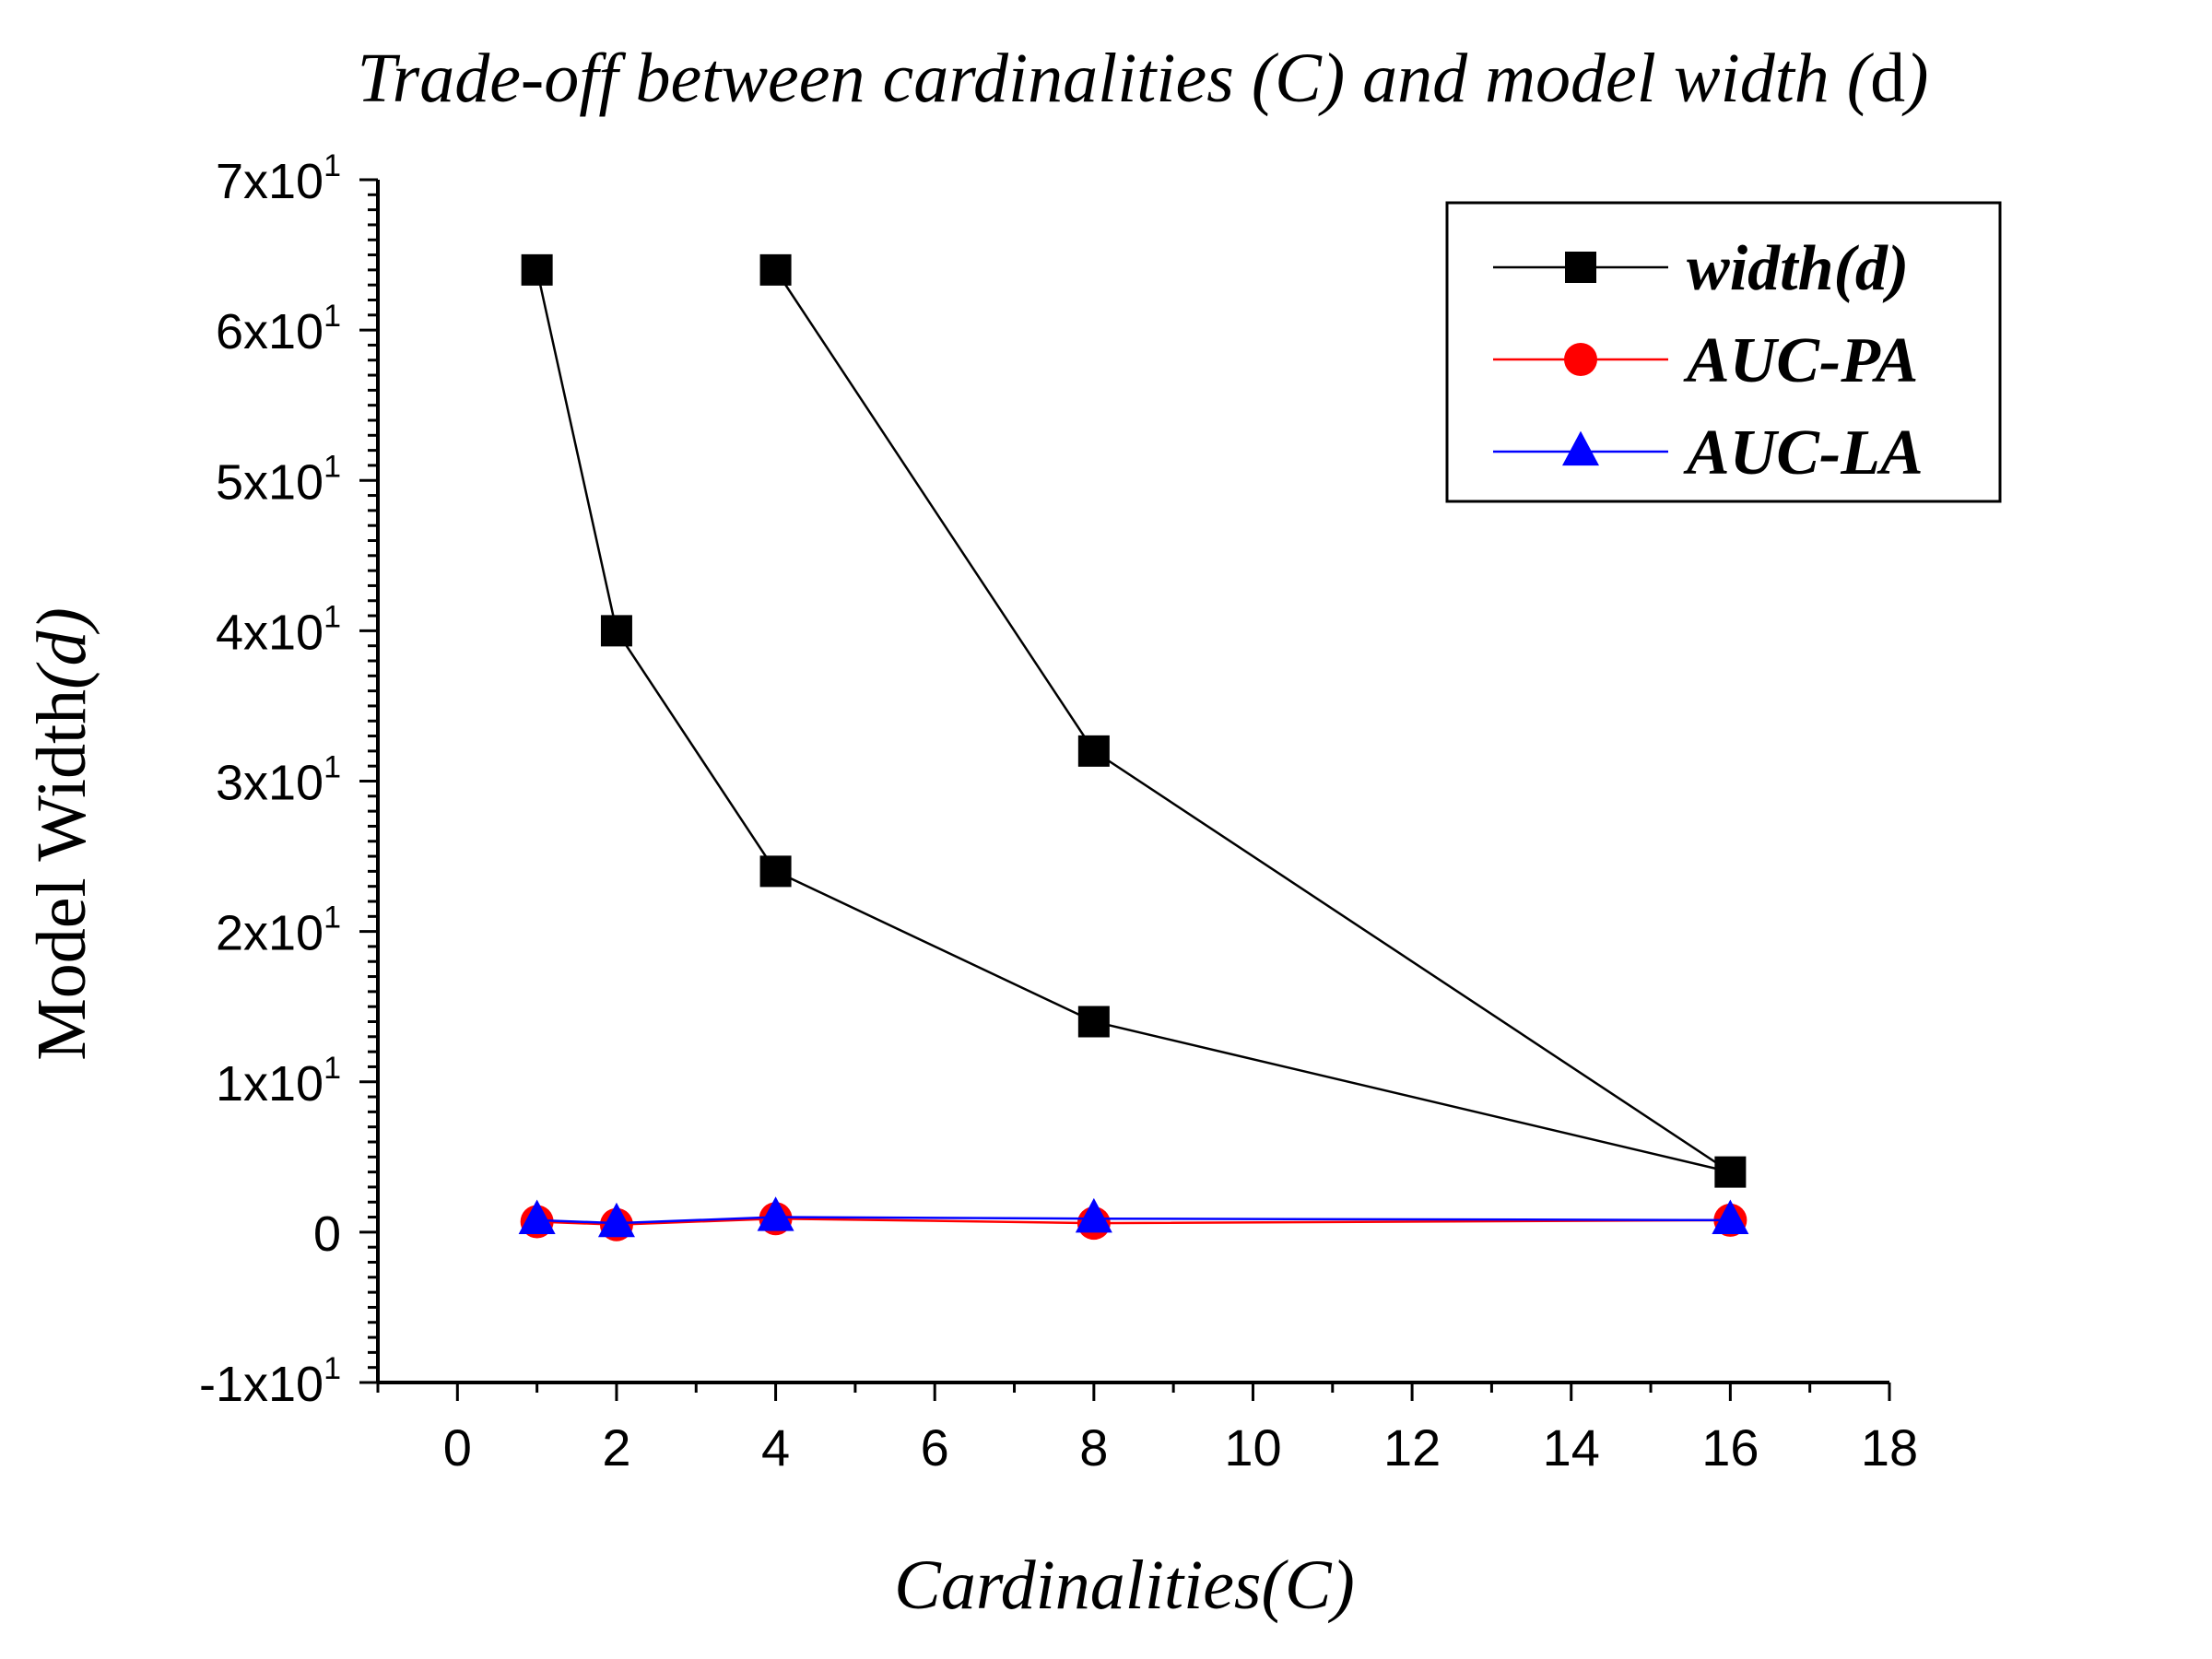 This screenshot has width=2212, height=1659. What do you see at coordinates (61, 875) in the screenshot?
I see `y-axis-label-main: Model Width` at bounding box center [61, 875].